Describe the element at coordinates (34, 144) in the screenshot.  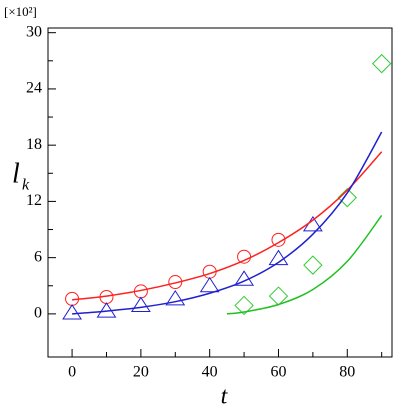
I see `y-tick-label: 18` at that location.